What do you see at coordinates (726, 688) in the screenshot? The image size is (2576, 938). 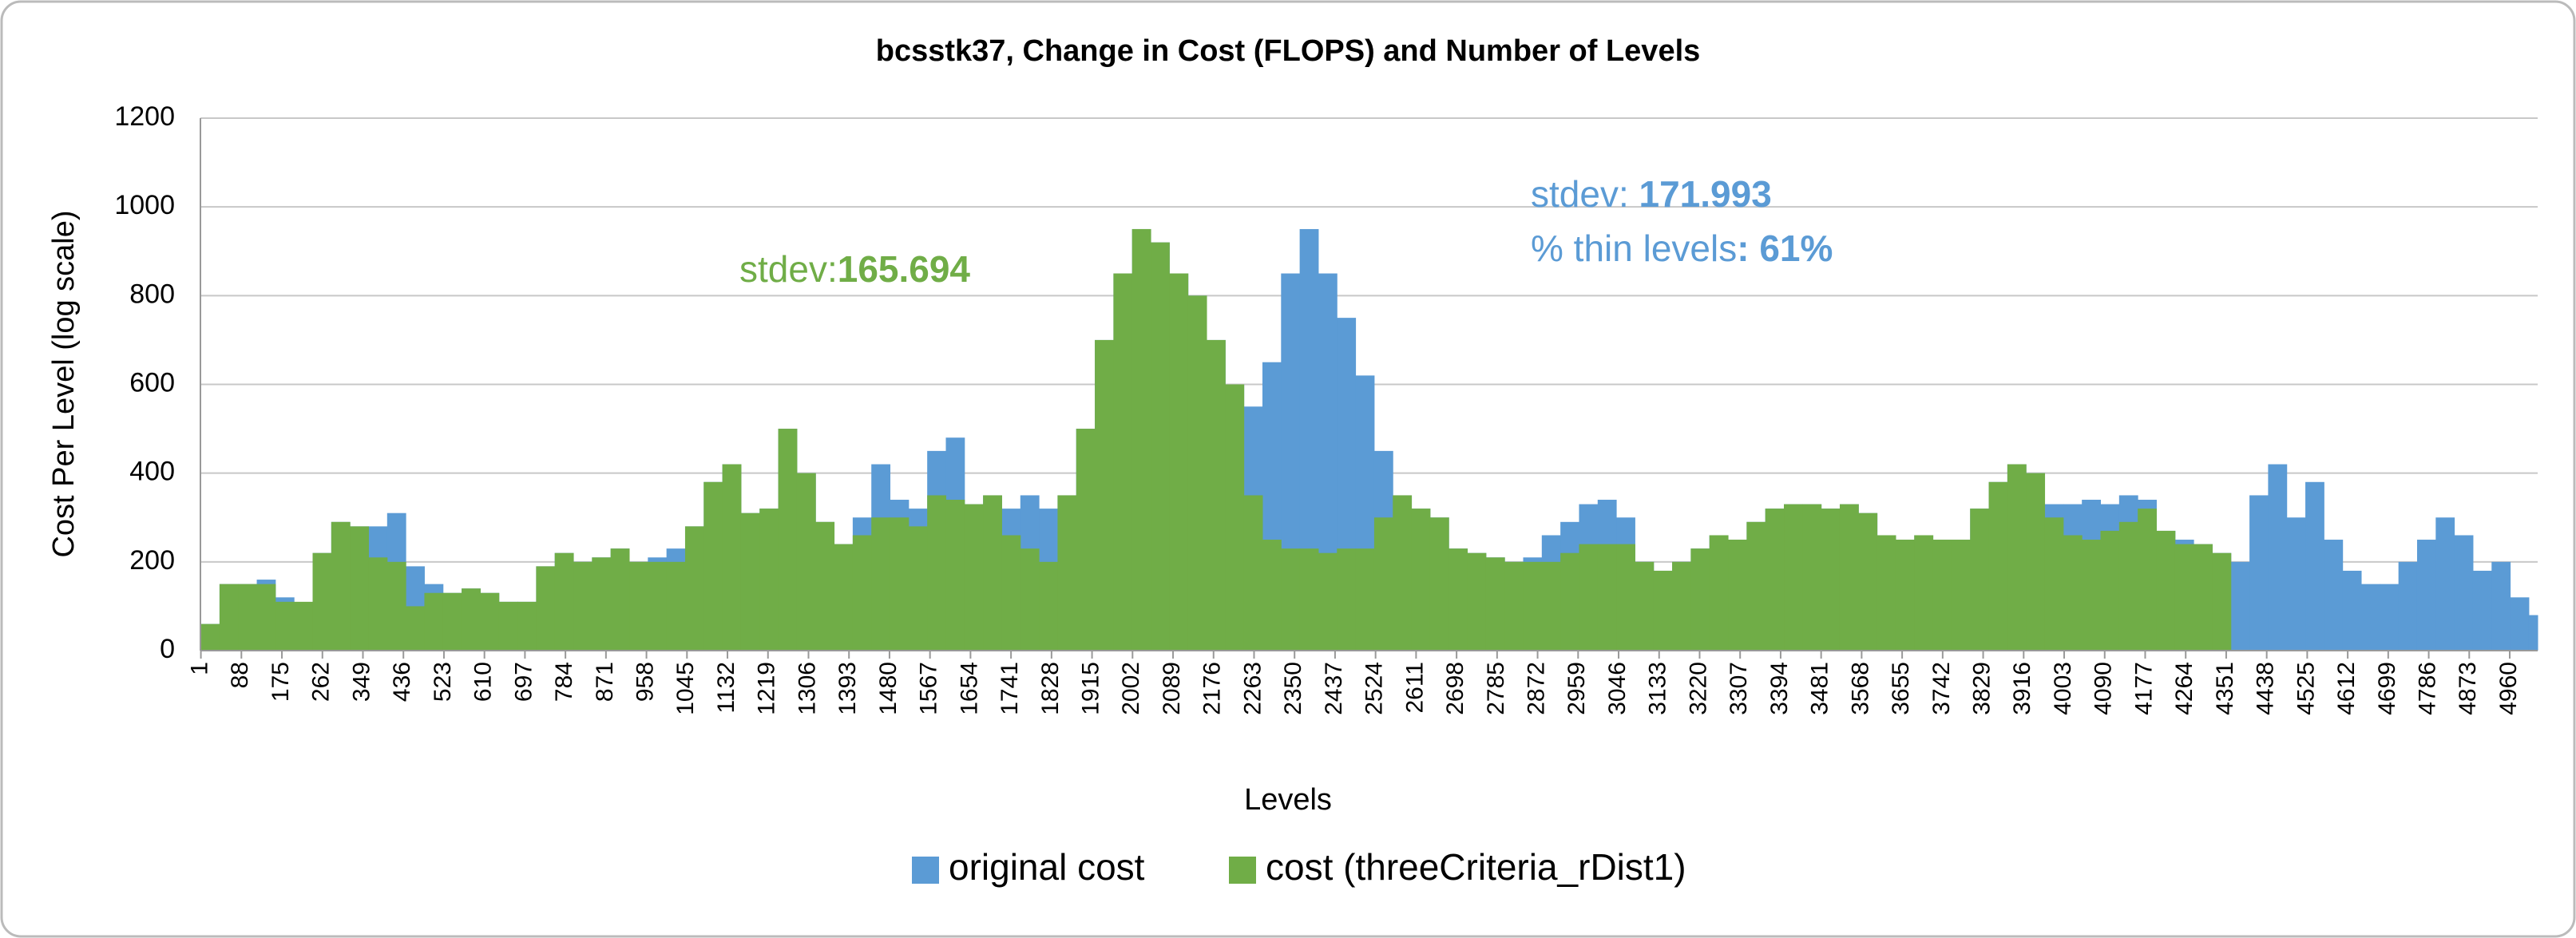 I see `x-tick-label: 1132` at bounding box center [726, 688].